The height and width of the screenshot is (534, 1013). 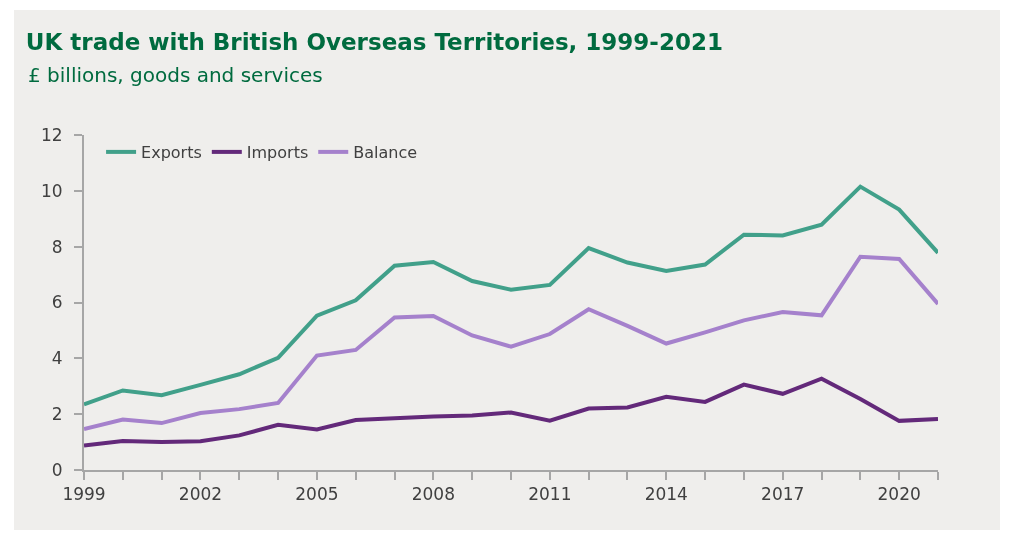 I want to click on y-tick-label: 8, so click(x=57, y=246).